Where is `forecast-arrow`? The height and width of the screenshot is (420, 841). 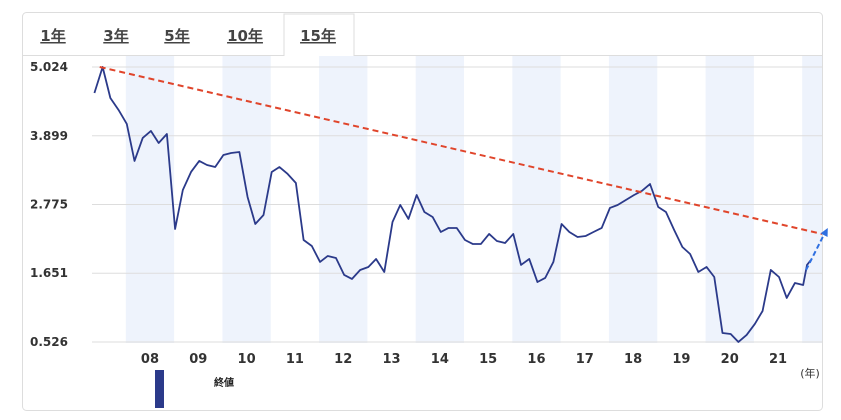 forecast-arrow is located at coordinates (815, 251).